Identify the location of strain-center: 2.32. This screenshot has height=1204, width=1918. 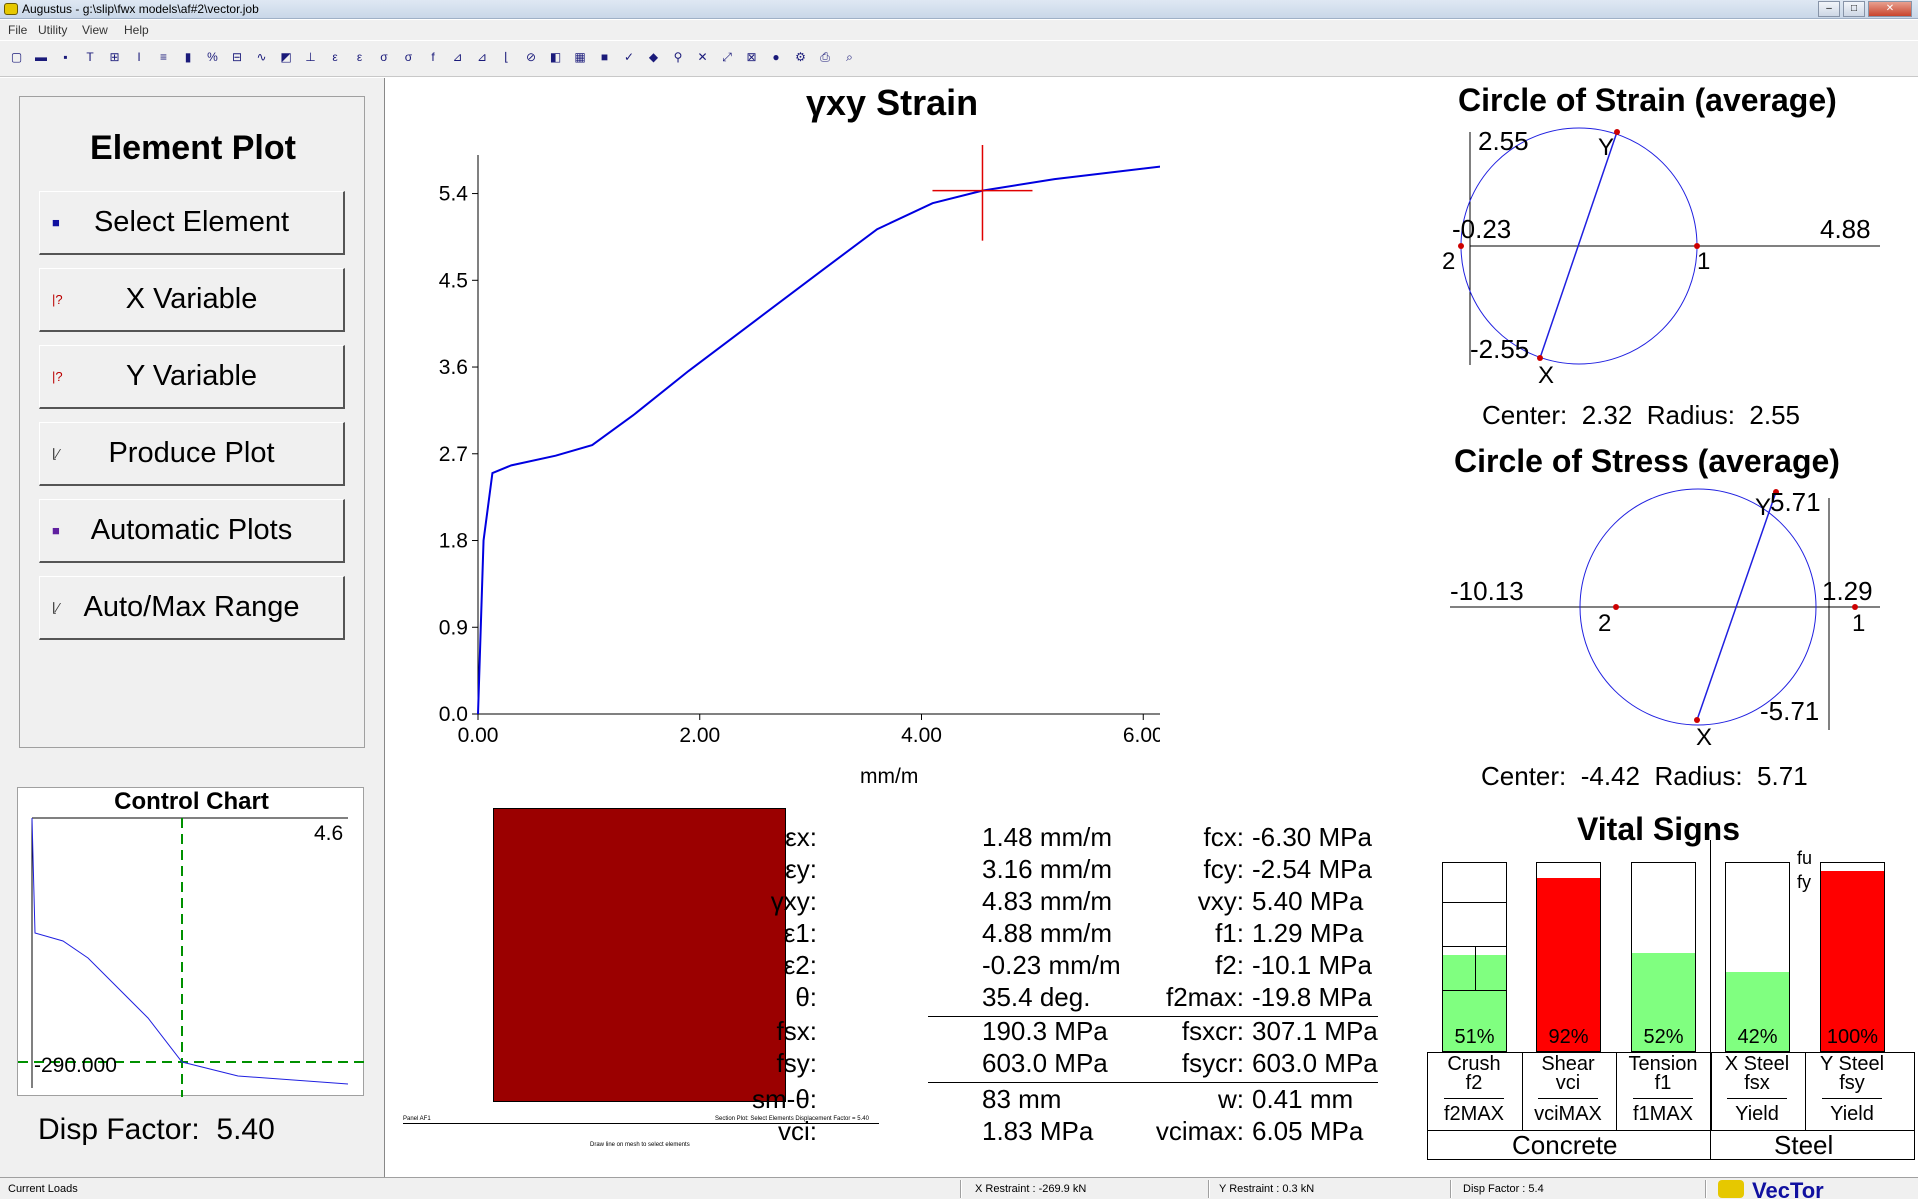
(1607, 415).